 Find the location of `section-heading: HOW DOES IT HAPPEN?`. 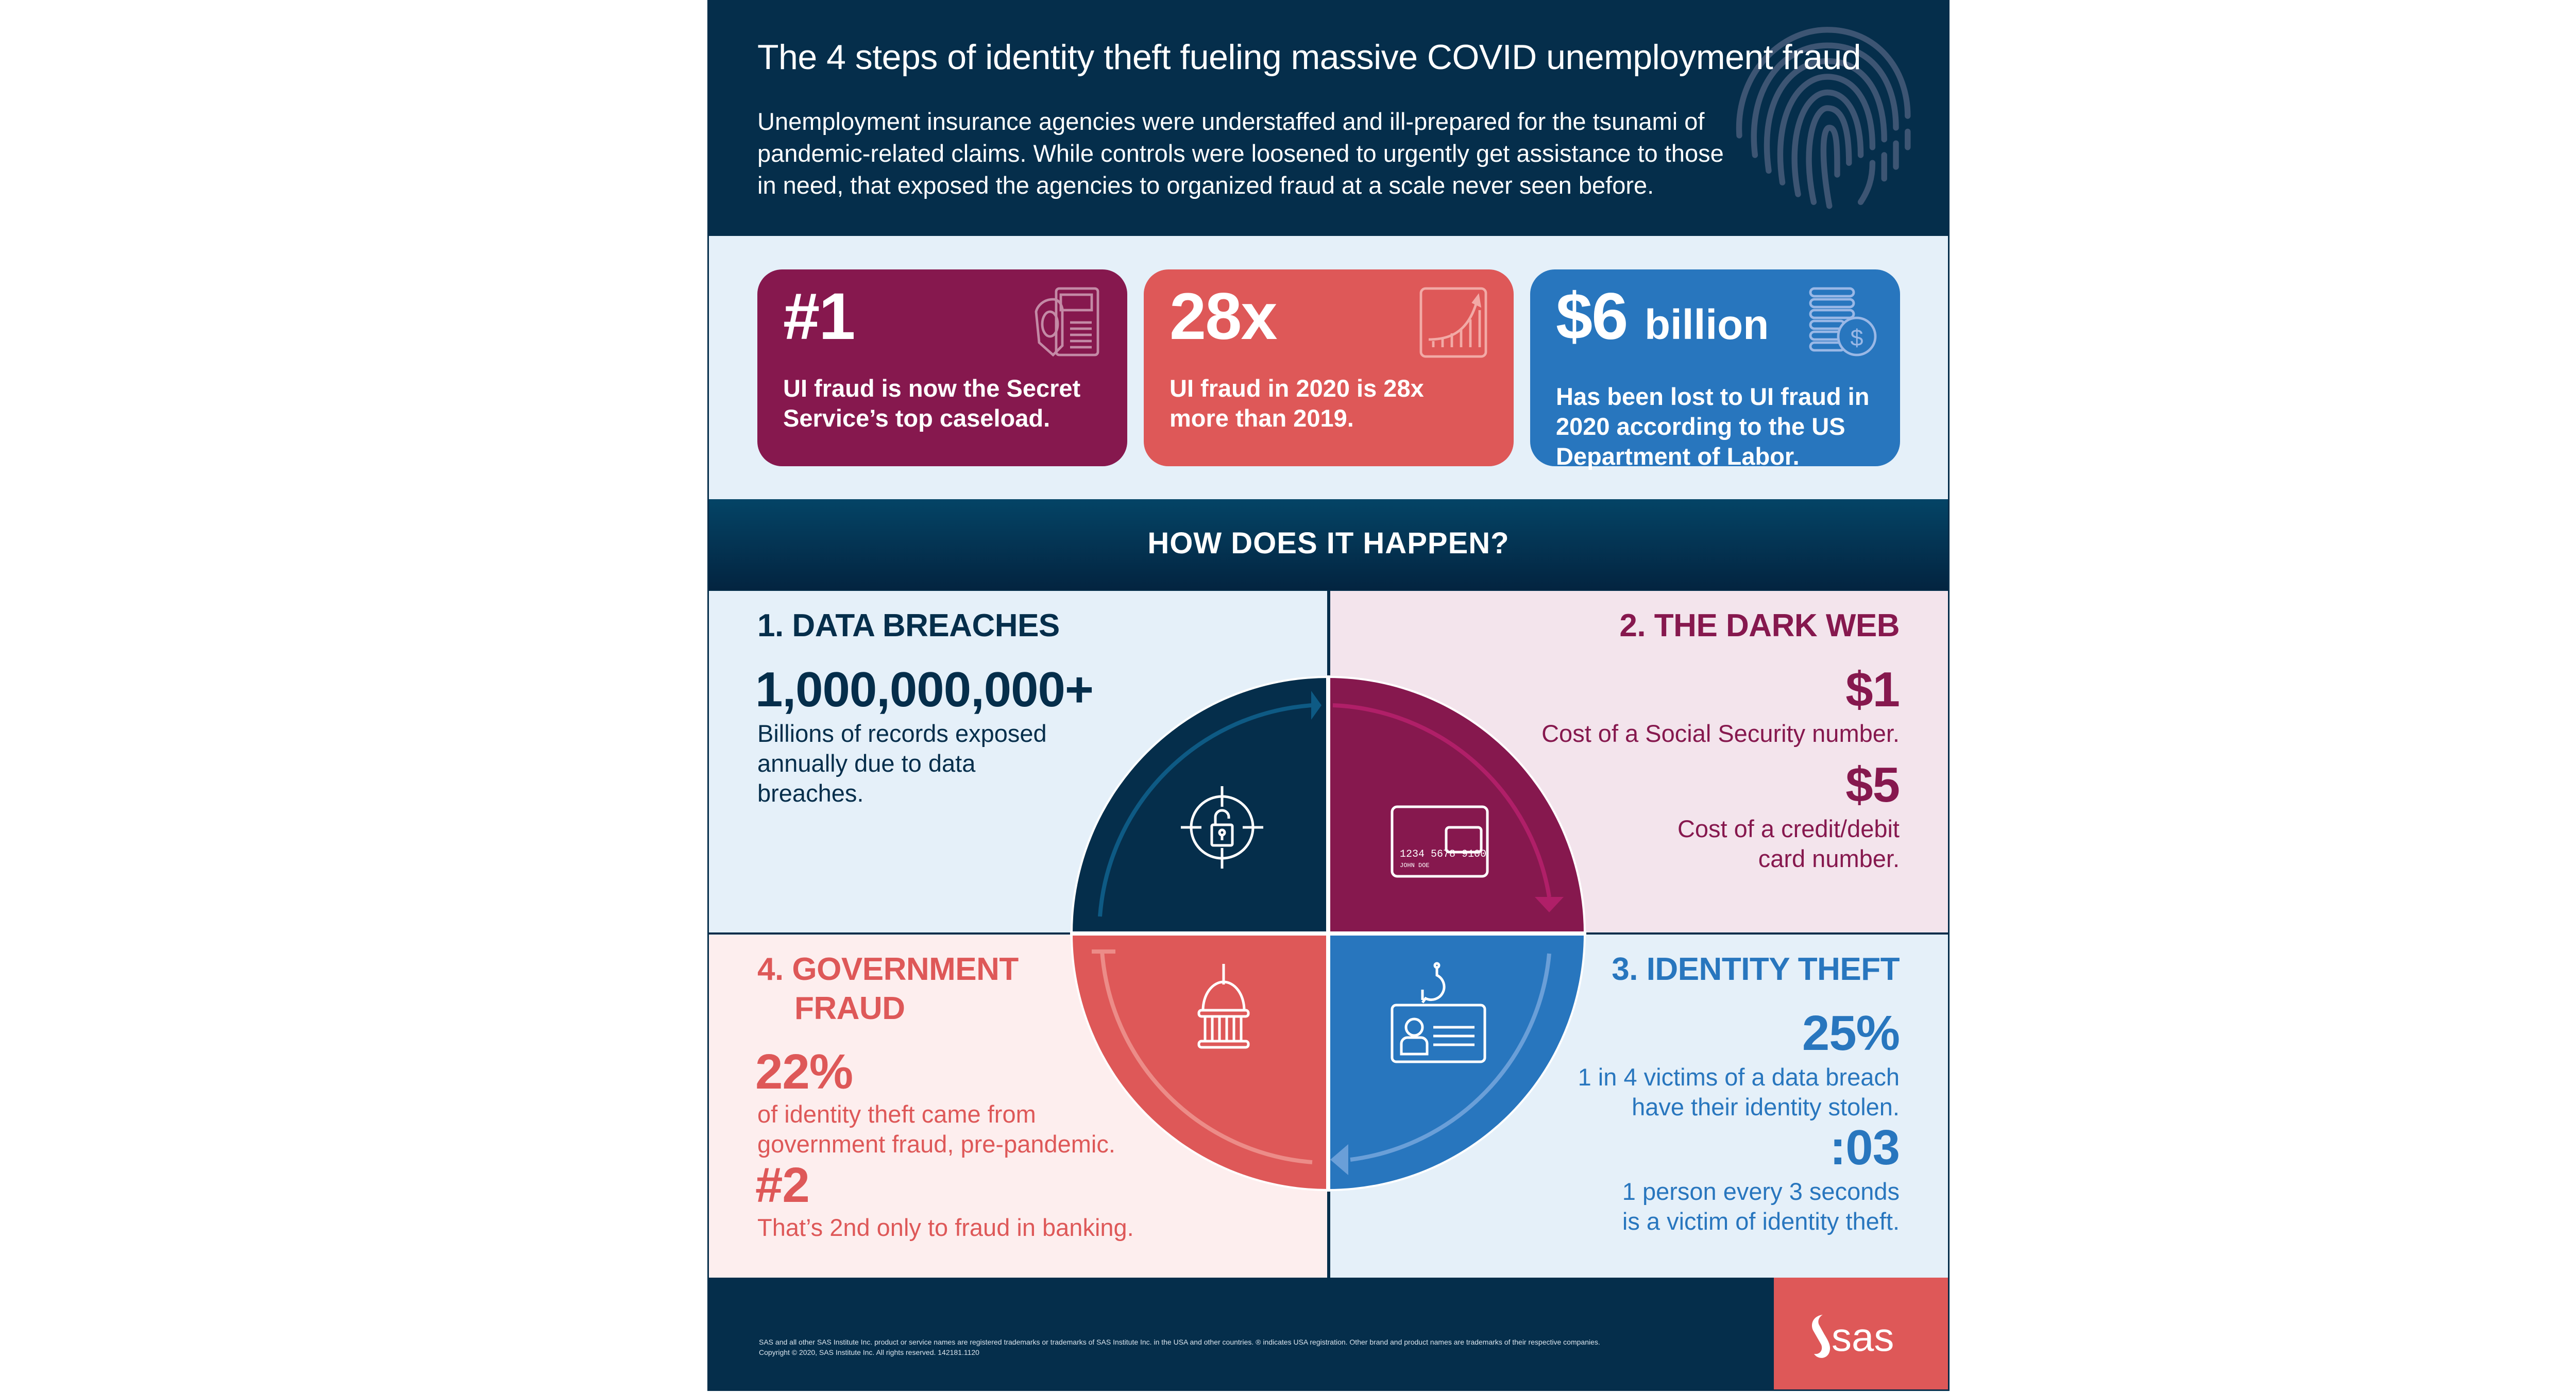

section-heading: HOW DOES IT HAPPEN? is located at coordinates (1328, 543).